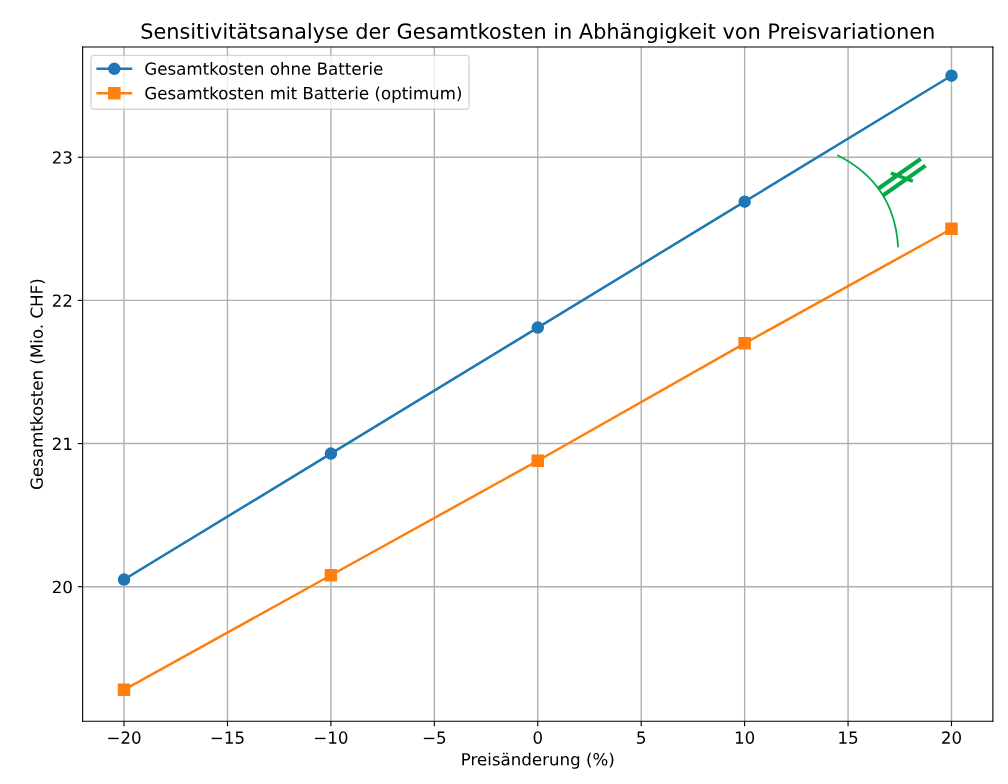  Describe the element at coordinates (62, 300) in the screenshot. I see `y-tick-label: 22` at that location.